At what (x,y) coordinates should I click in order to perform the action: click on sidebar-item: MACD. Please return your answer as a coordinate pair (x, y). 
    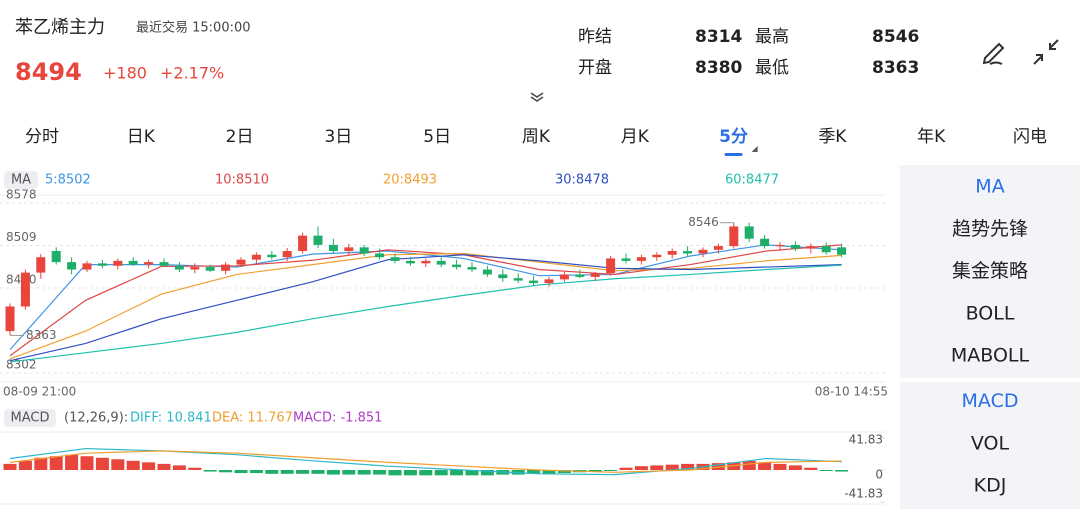
    Looking at the image, I should click on (990, 401).